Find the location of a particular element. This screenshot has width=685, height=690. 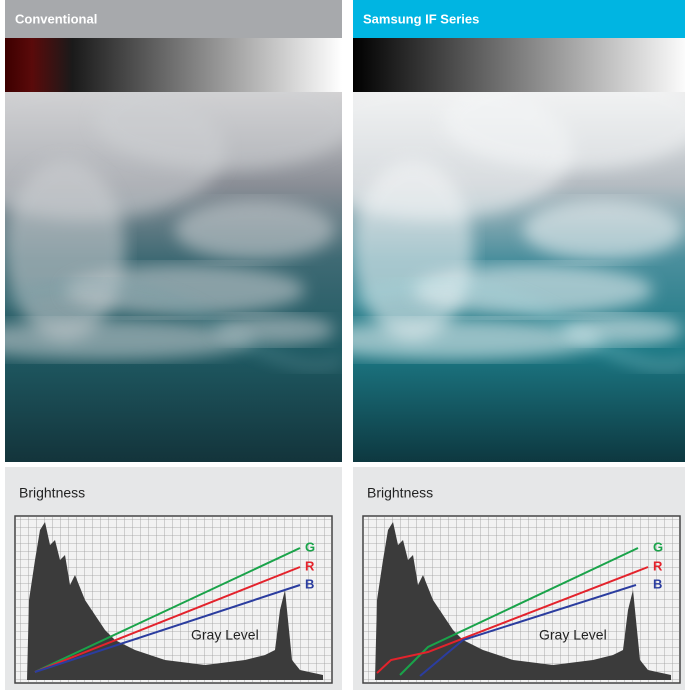

panel-title: Samsung IF Series is located at coordinates (421, 18).